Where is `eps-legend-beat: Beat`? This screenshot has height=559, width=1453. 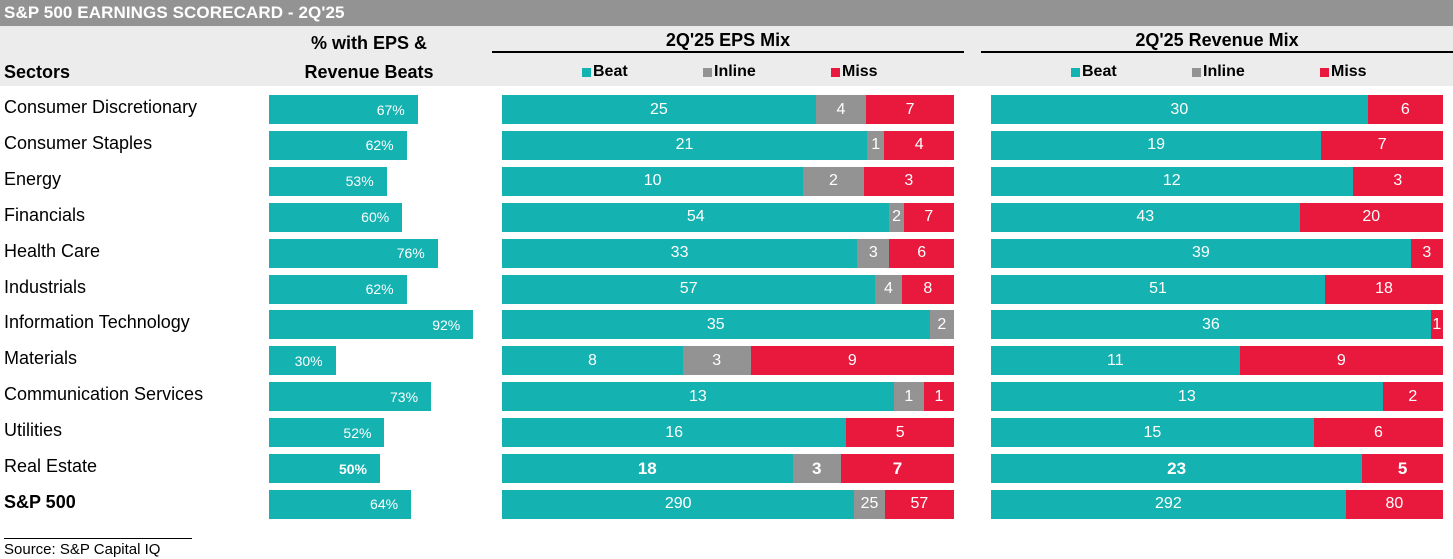 eps-legend-beat: Beat is located at coordinates (605, 72).